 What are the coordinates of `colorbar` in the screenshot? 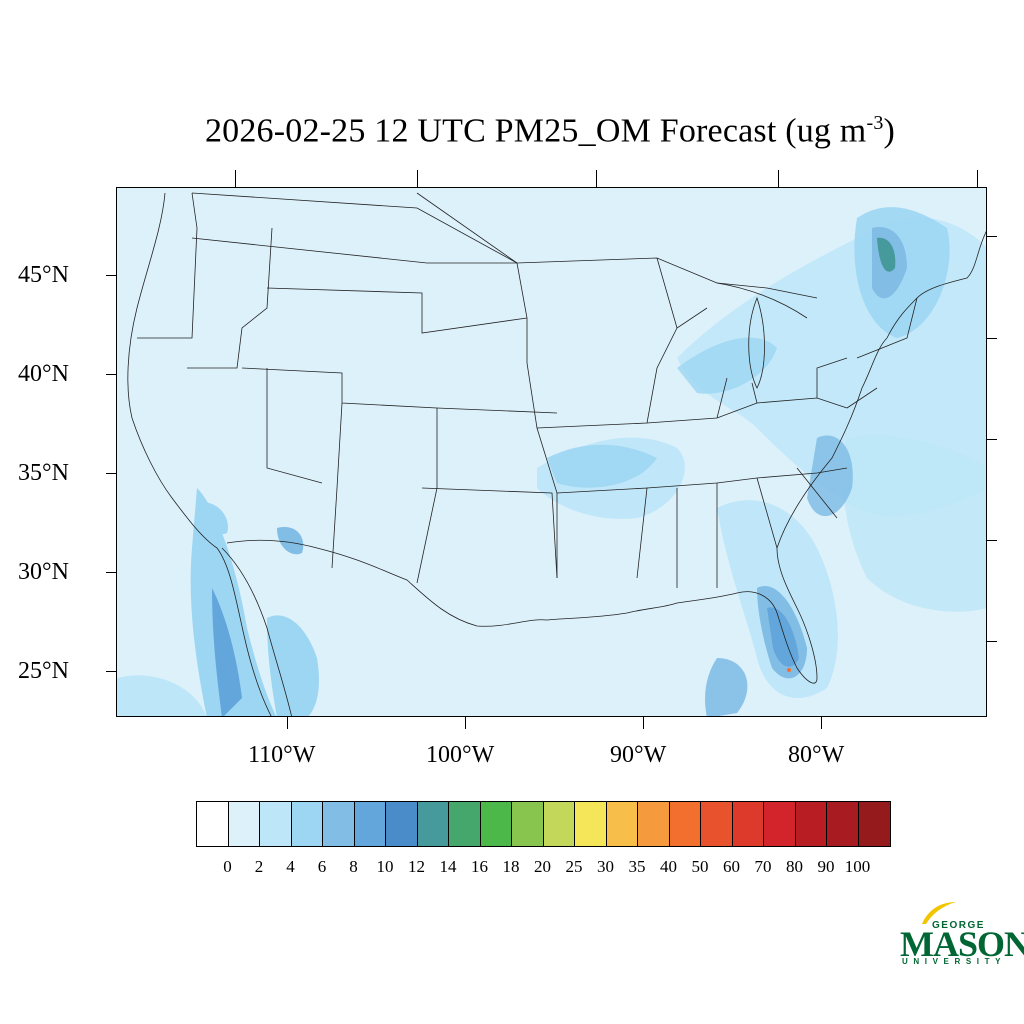 It's located at (543, 824).